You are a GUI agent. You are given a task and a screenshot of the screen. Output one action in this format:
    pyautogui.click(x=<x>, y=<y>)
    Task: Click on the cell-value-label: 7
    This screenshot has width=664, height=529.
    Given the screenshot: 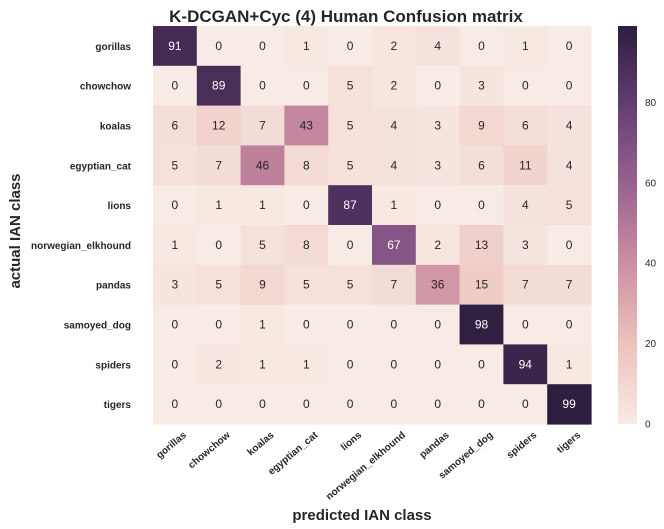 What is the action you would take?
    pyautogui.click(x=525, y=285)
    